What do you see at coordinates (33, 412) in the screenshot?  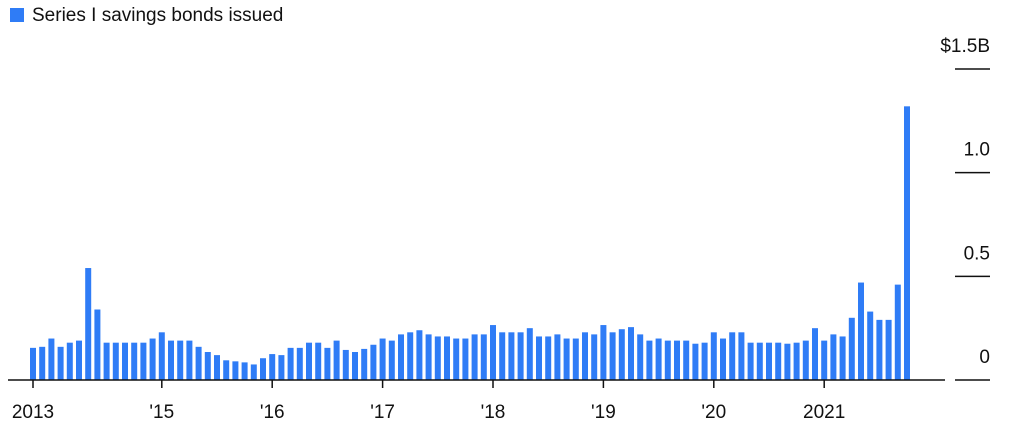 I see `x-tick-label: 2013` at bounding box center [33, 412].